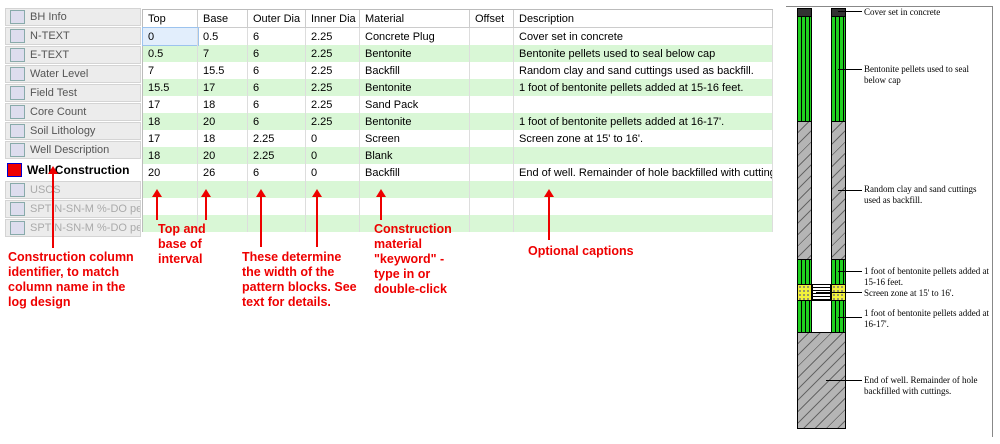 This screenshot has height=444, width=1000. Describe the element at coordinates (223, 172) in the screenshot. I see `table-cell: 26` at that location.